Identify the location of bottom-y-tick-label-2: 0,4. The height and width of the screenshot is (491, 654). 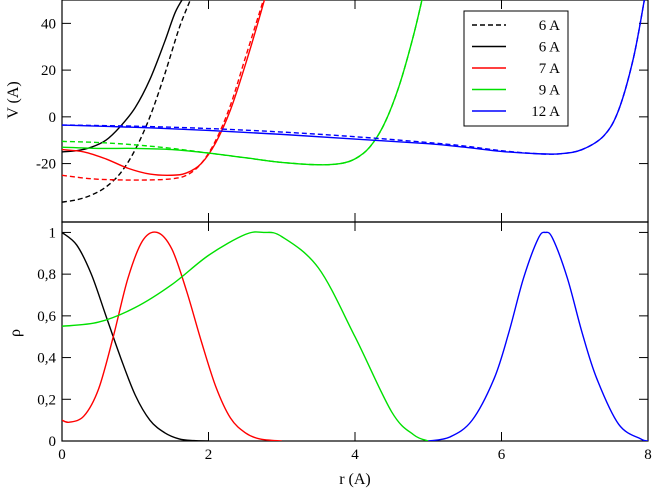
(46, 359).